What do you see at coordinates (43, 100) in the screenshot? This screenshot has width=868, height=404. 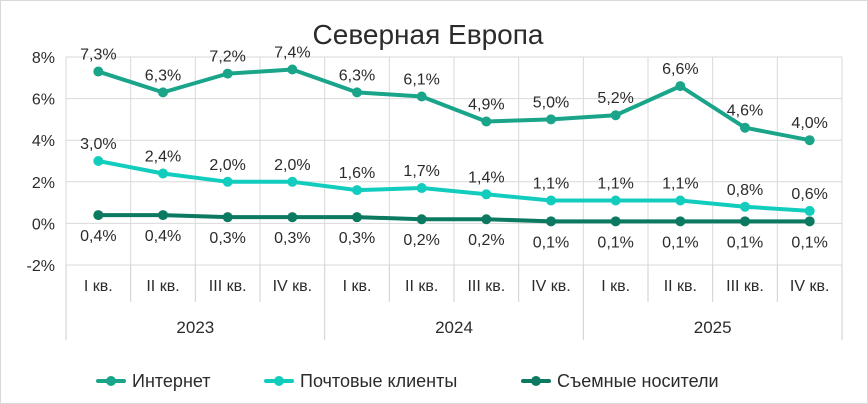 I see `y-tick-label: 6%` at bounding box center [43, 100].